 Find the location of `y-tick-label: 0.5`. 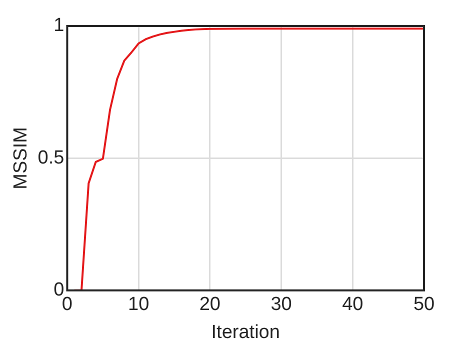

y-tick-label: 0.5 is located at coordinates (51, 157).